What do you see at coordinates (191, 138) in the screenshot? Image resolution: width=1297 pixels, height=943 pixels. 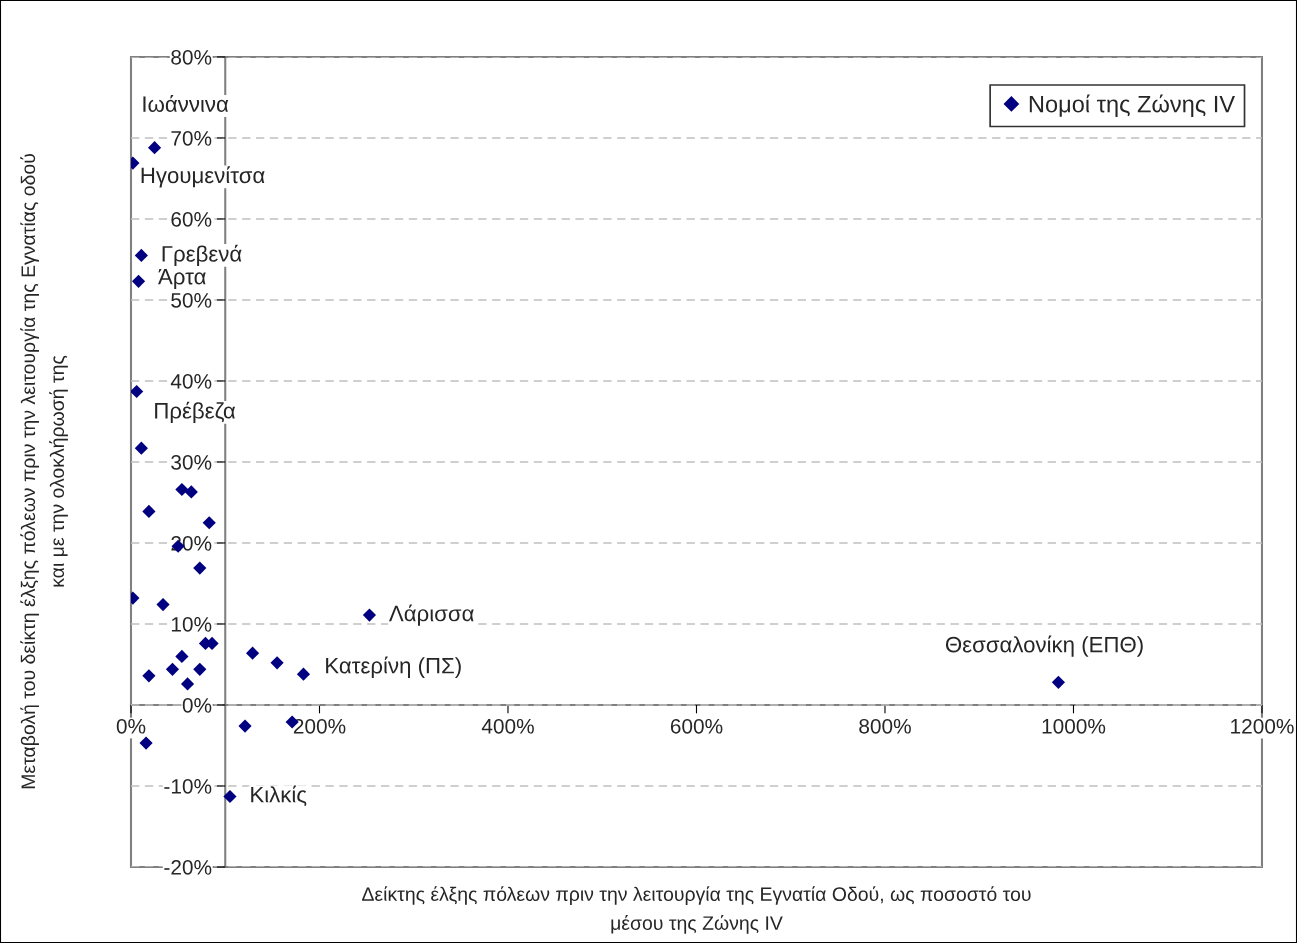 I see `y-tick-label: 70%` at bounding box center [191, 138].